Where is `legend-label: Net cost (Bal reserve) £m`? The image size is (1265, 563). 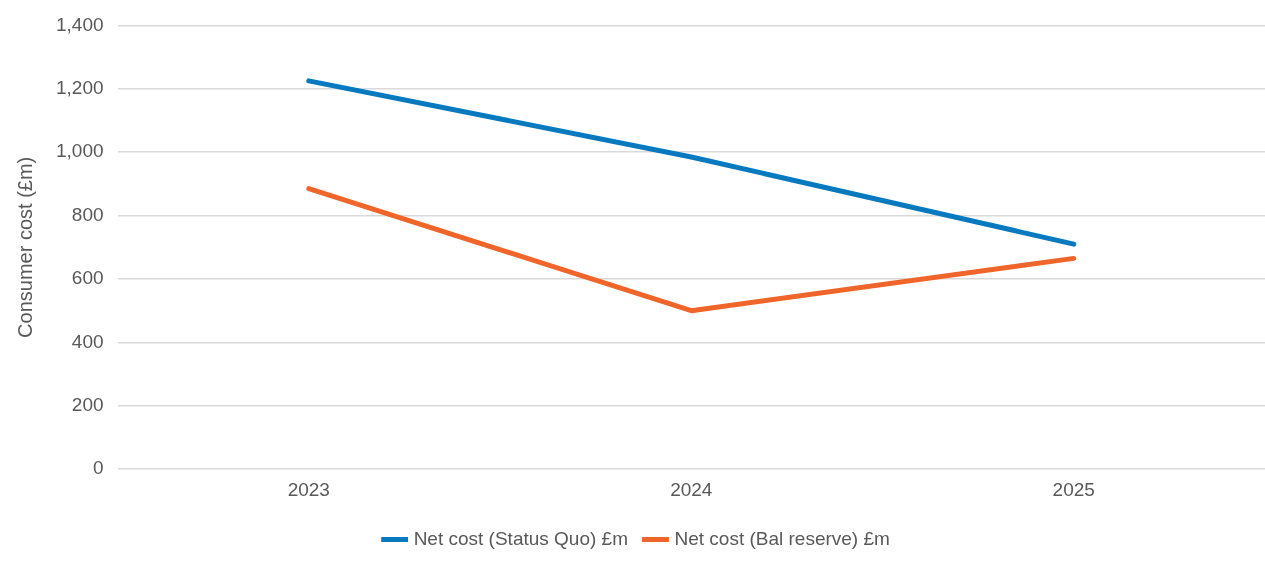 legend-label: Net cost (Bal reserve) £m is located at coordinates (782, 538).